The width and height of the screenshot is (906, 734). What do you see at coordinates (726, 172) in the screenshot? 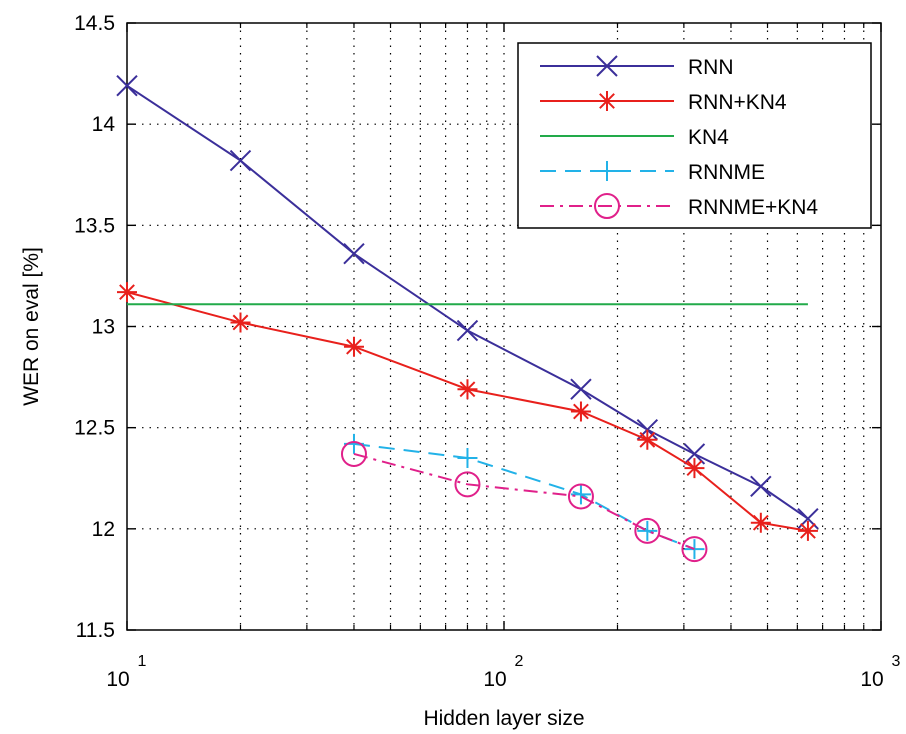
I see `legend-label: RNNME` at bounding box center [726, 172].